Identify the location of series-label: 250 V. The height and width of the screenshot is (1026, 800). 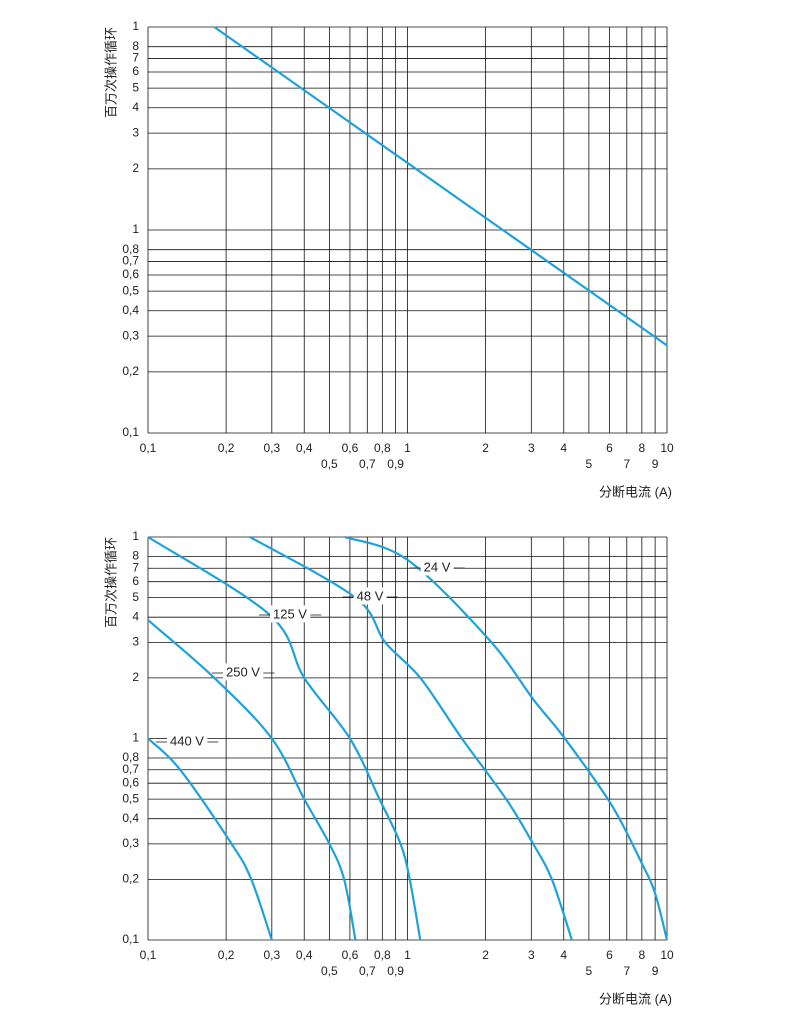
(243, 671).